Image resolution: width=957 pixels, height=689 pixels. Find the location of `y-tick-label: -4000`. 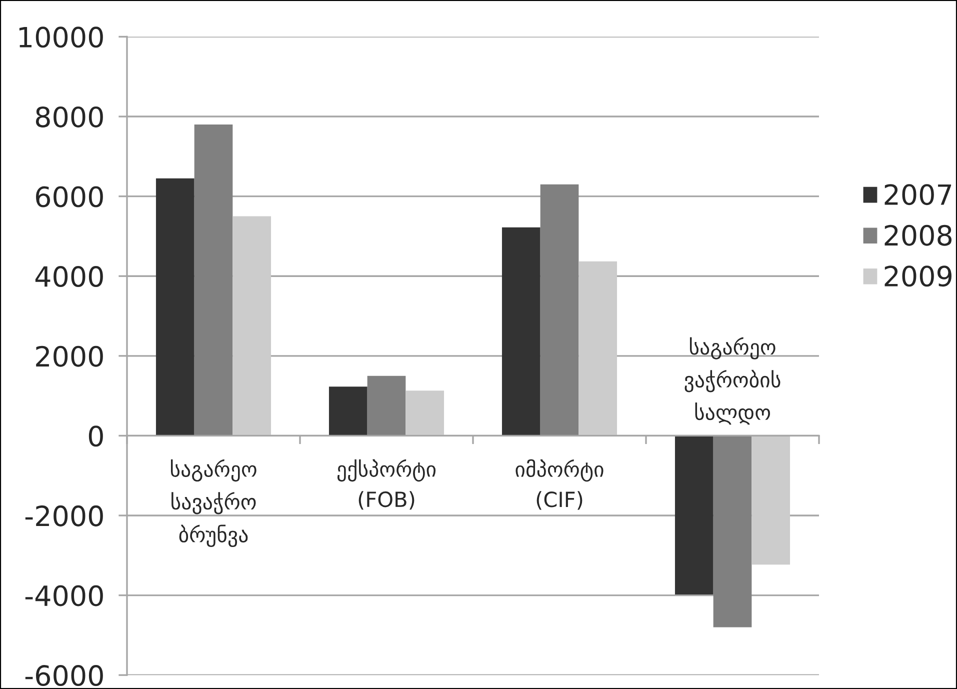

y-tick-label: -4000 is located at coordinates (64, 595).